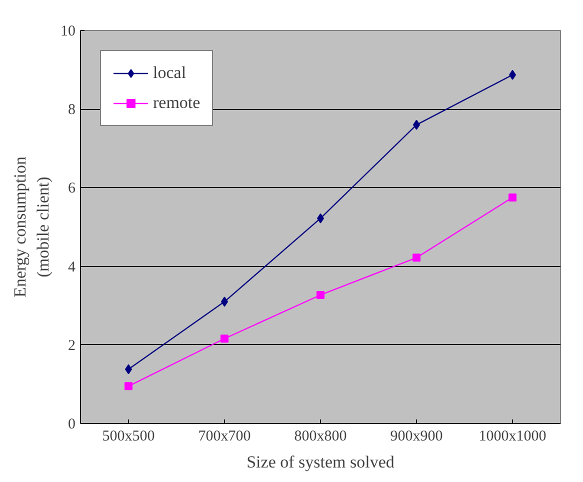 The image size is (583, 482). I want to click on y-tick-label: 8, so click(72, 110).